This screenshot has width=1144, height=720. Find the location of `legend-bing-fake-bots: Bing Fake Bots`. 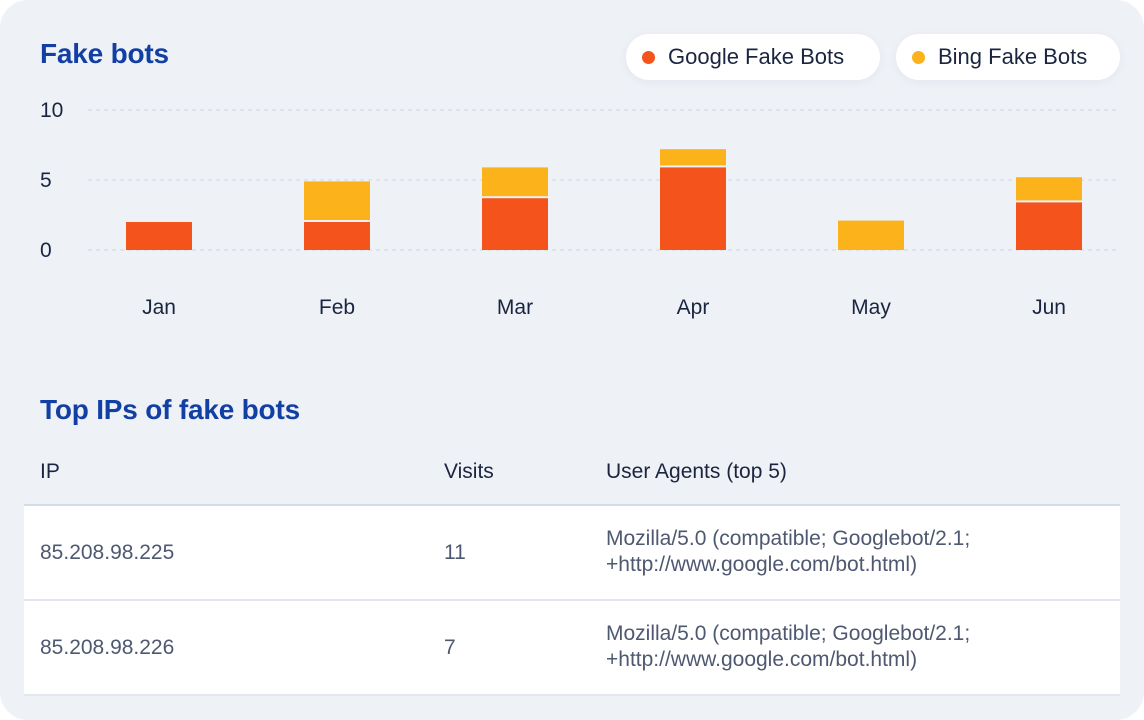

legend-bing-fake-bots: Bing Fake Bots is located at coordinates (1008, 57).